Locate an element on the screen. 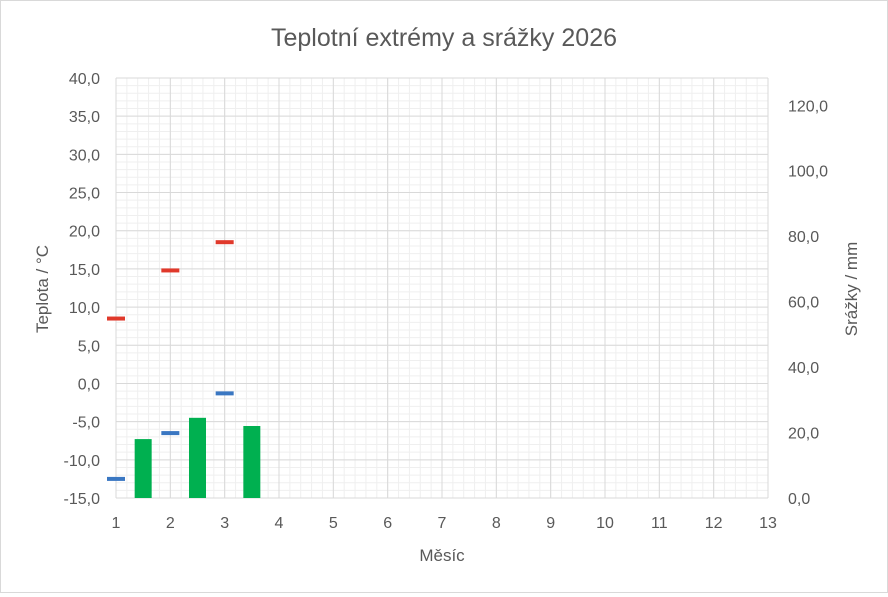 The width and height of the screenshot is (888, 597). x-tick-label: 7 is located at coordinates (442, 523).